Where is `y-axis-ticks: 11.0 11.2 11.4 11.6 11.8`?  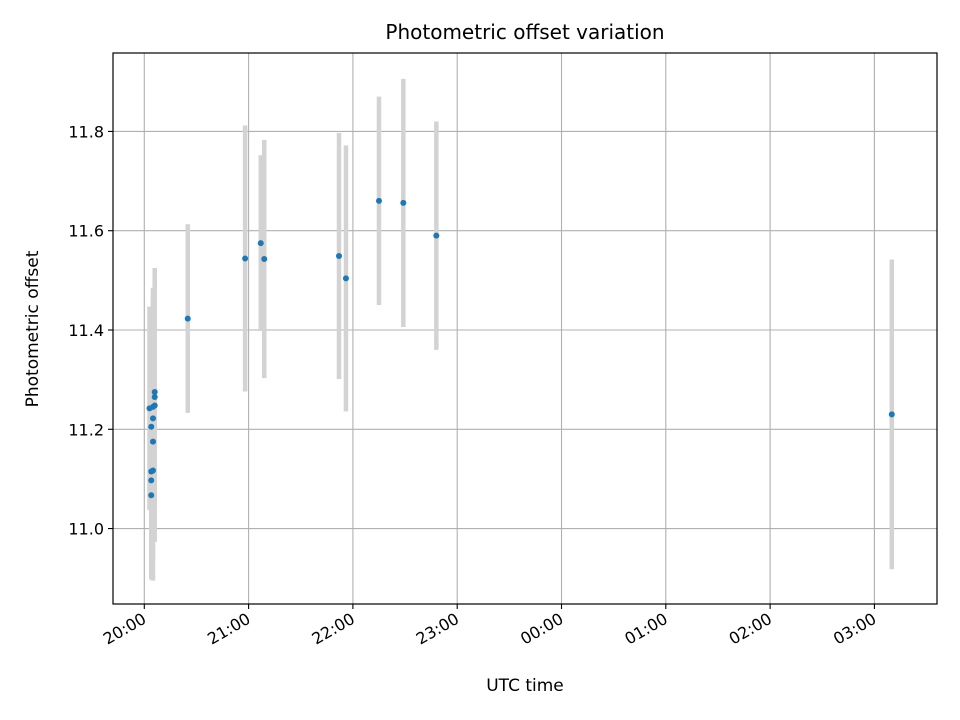 y-axis-ticks: 11.0 11.2 11.4 11.6 11.8 is located at coordinates (90, 330).